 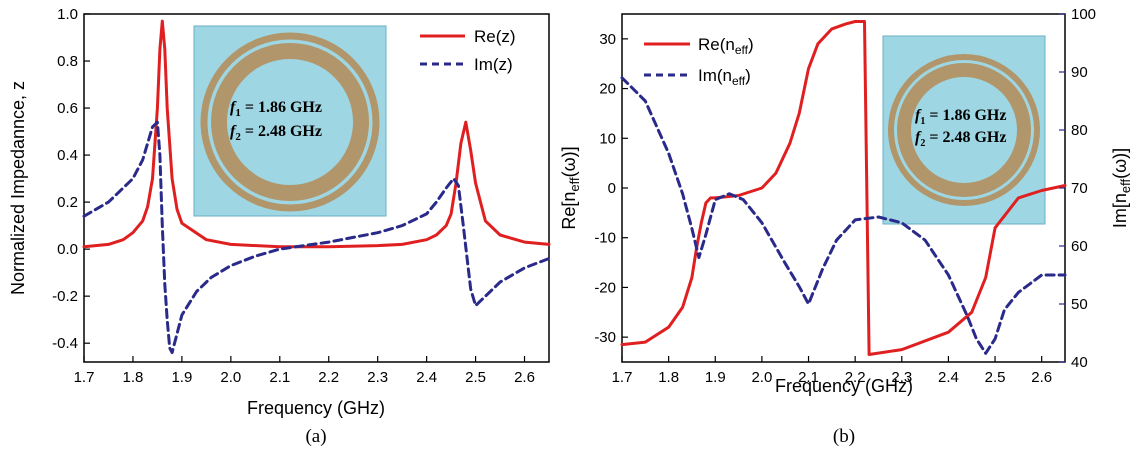 What do you see at coordinates (1079, 362) in the screenshot?
I see `b-right-y-tick-label: 40` at bounding box center [1079, 362].